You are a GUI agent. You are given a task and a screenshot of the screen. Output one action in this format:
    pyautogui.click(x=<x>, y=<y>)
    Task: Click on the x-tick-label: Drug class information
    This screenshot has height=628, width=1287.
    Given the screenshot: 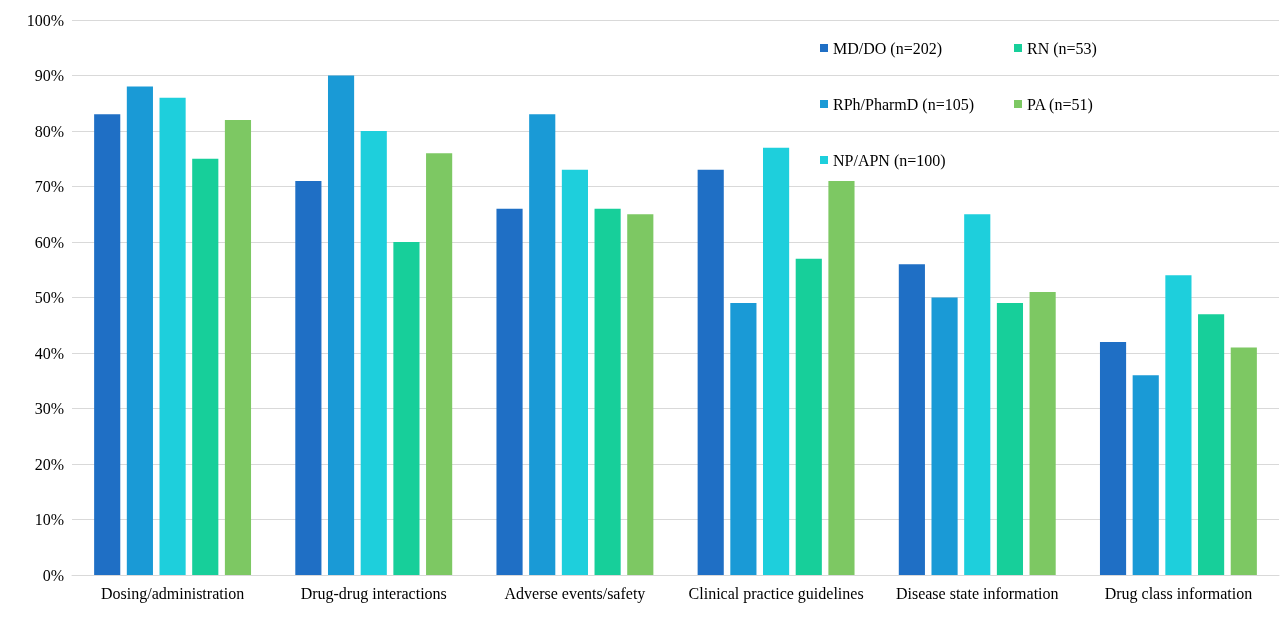 What is the action you would take?
    pyautogui.click(x=1178, y=593)
    